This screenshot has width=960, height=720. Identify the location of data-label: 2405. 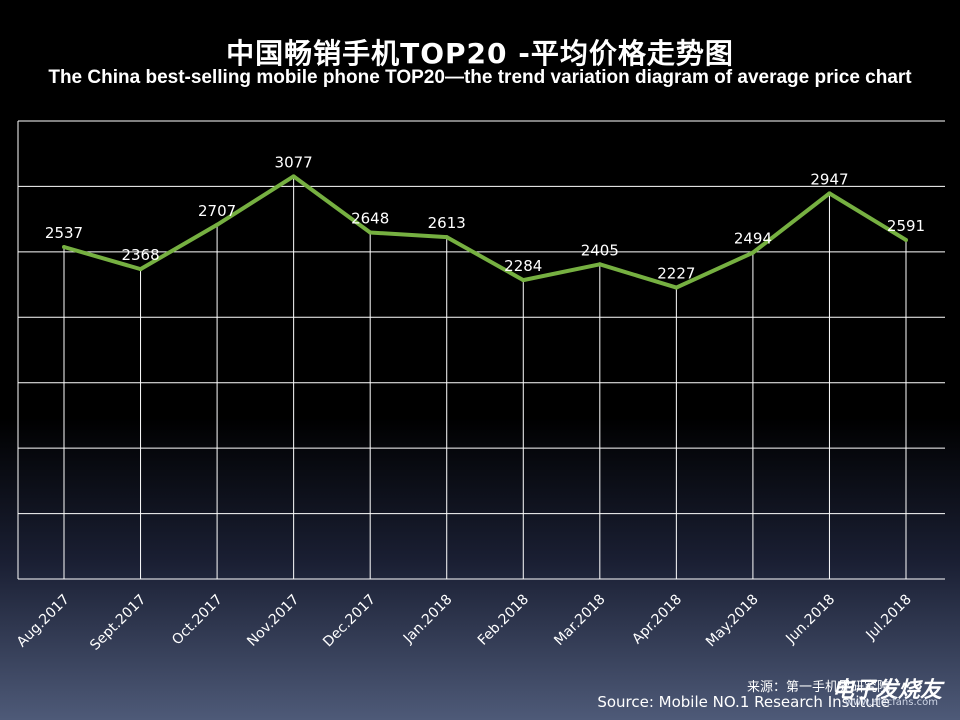
(600, 250).